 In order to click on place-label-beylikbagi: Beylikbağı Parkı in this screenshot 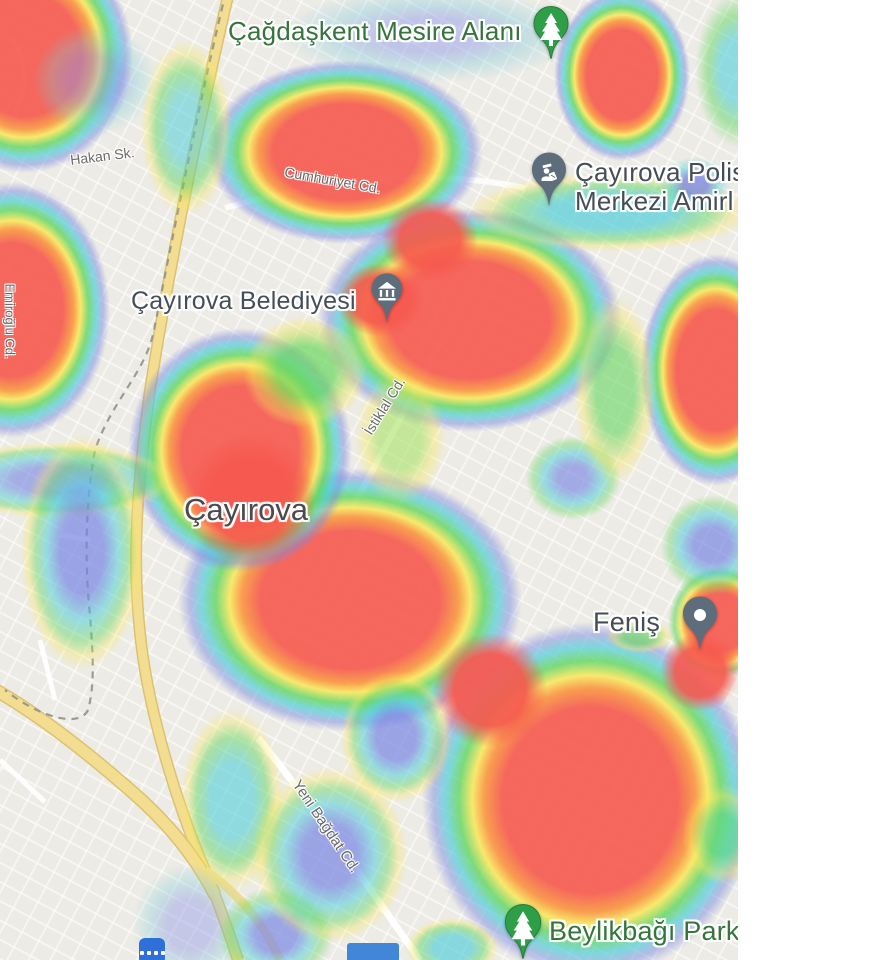, I will do `click(643, 931)`.